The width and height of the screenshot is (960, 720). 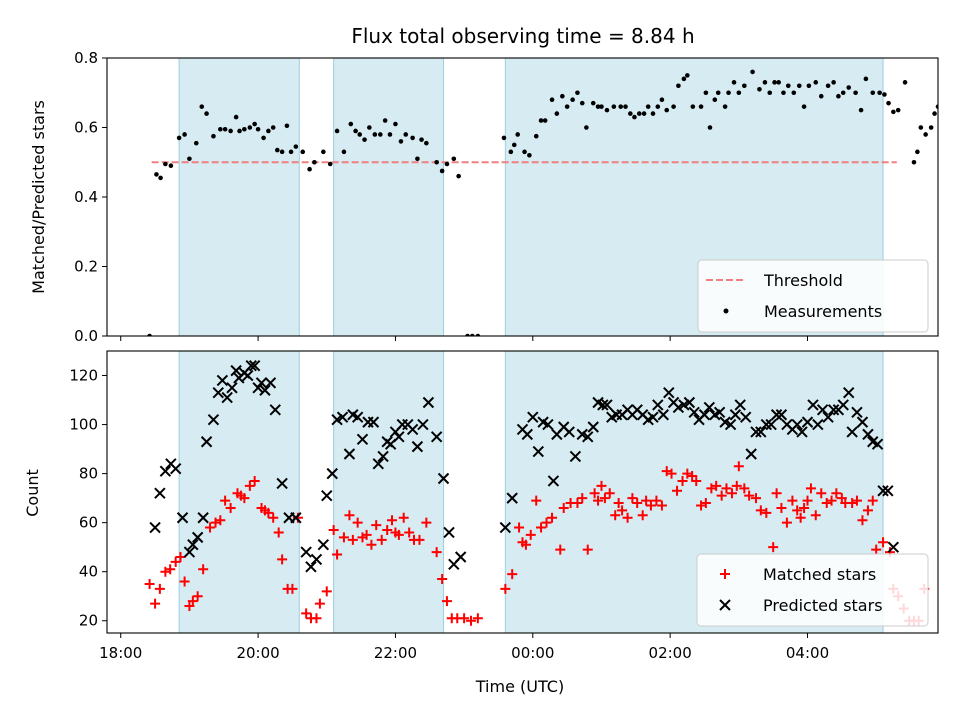 What do you see at coordinates (803, 280) in the screenshot?
I see `legend-label: Threshold` at bounding box center [803, 280].